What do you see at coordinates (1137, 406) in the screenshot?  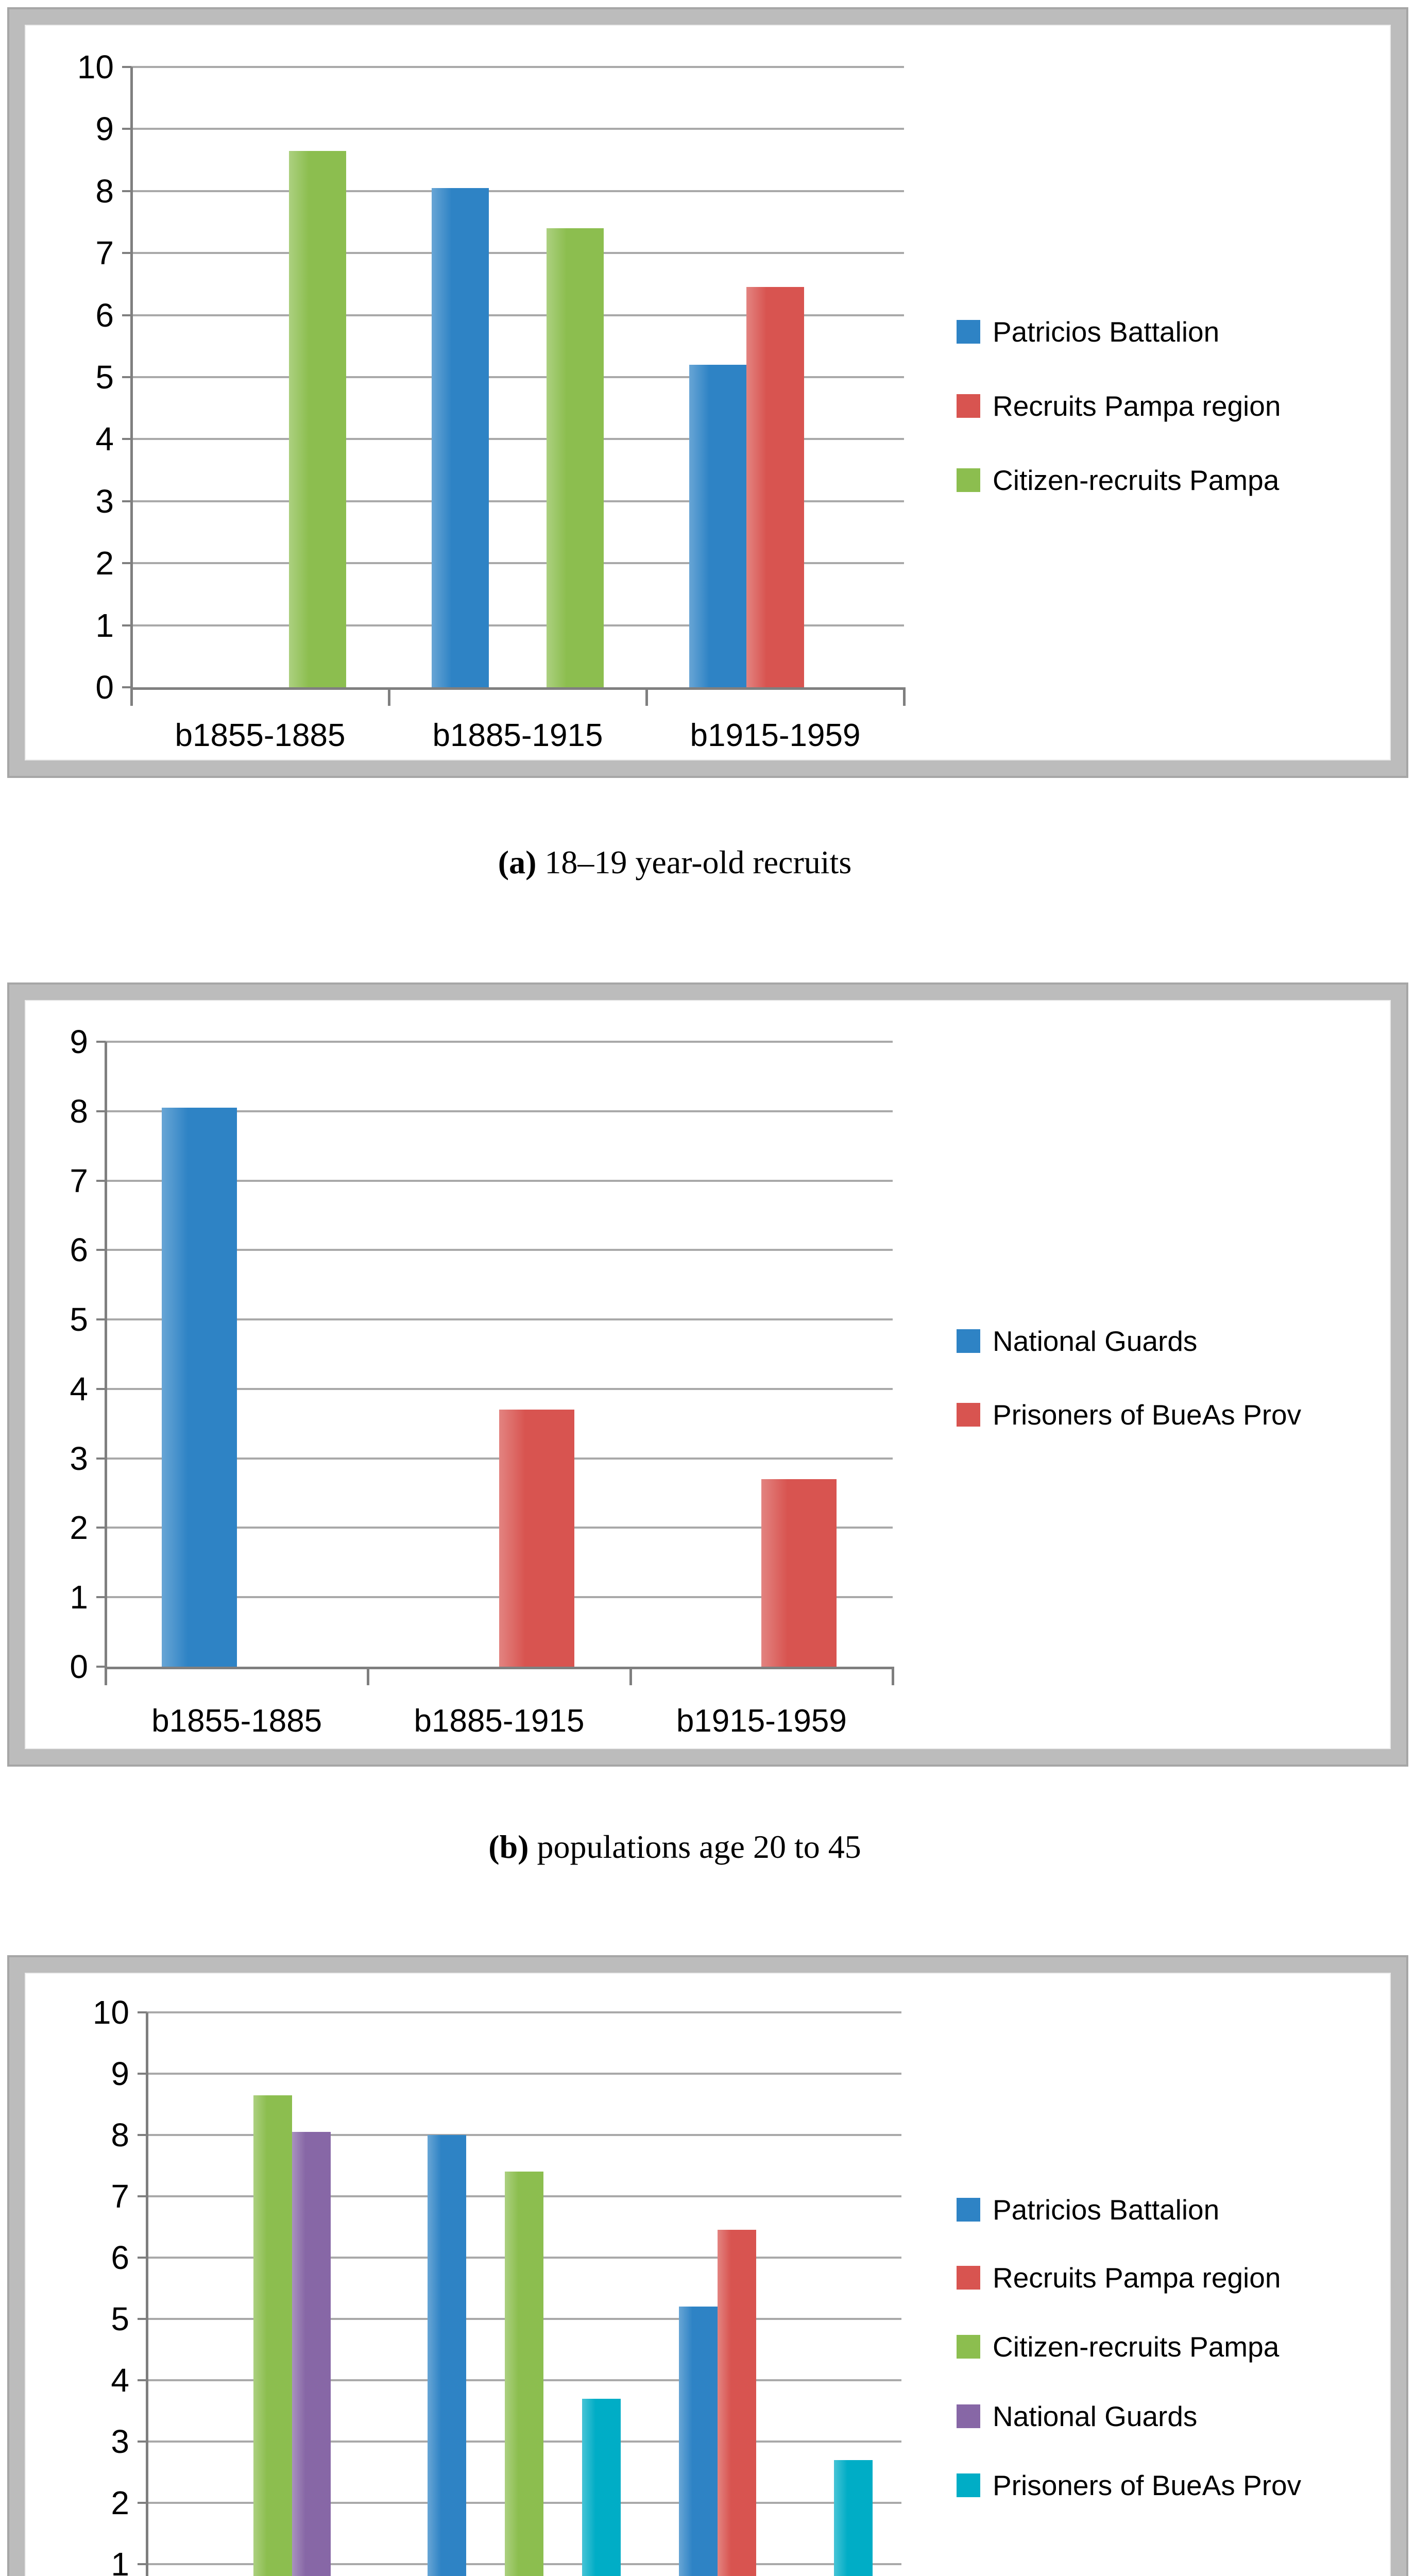 I see `legend-label-recruits-pampa-region: Recruits Pampa region` at bounding box center [1137, 406].